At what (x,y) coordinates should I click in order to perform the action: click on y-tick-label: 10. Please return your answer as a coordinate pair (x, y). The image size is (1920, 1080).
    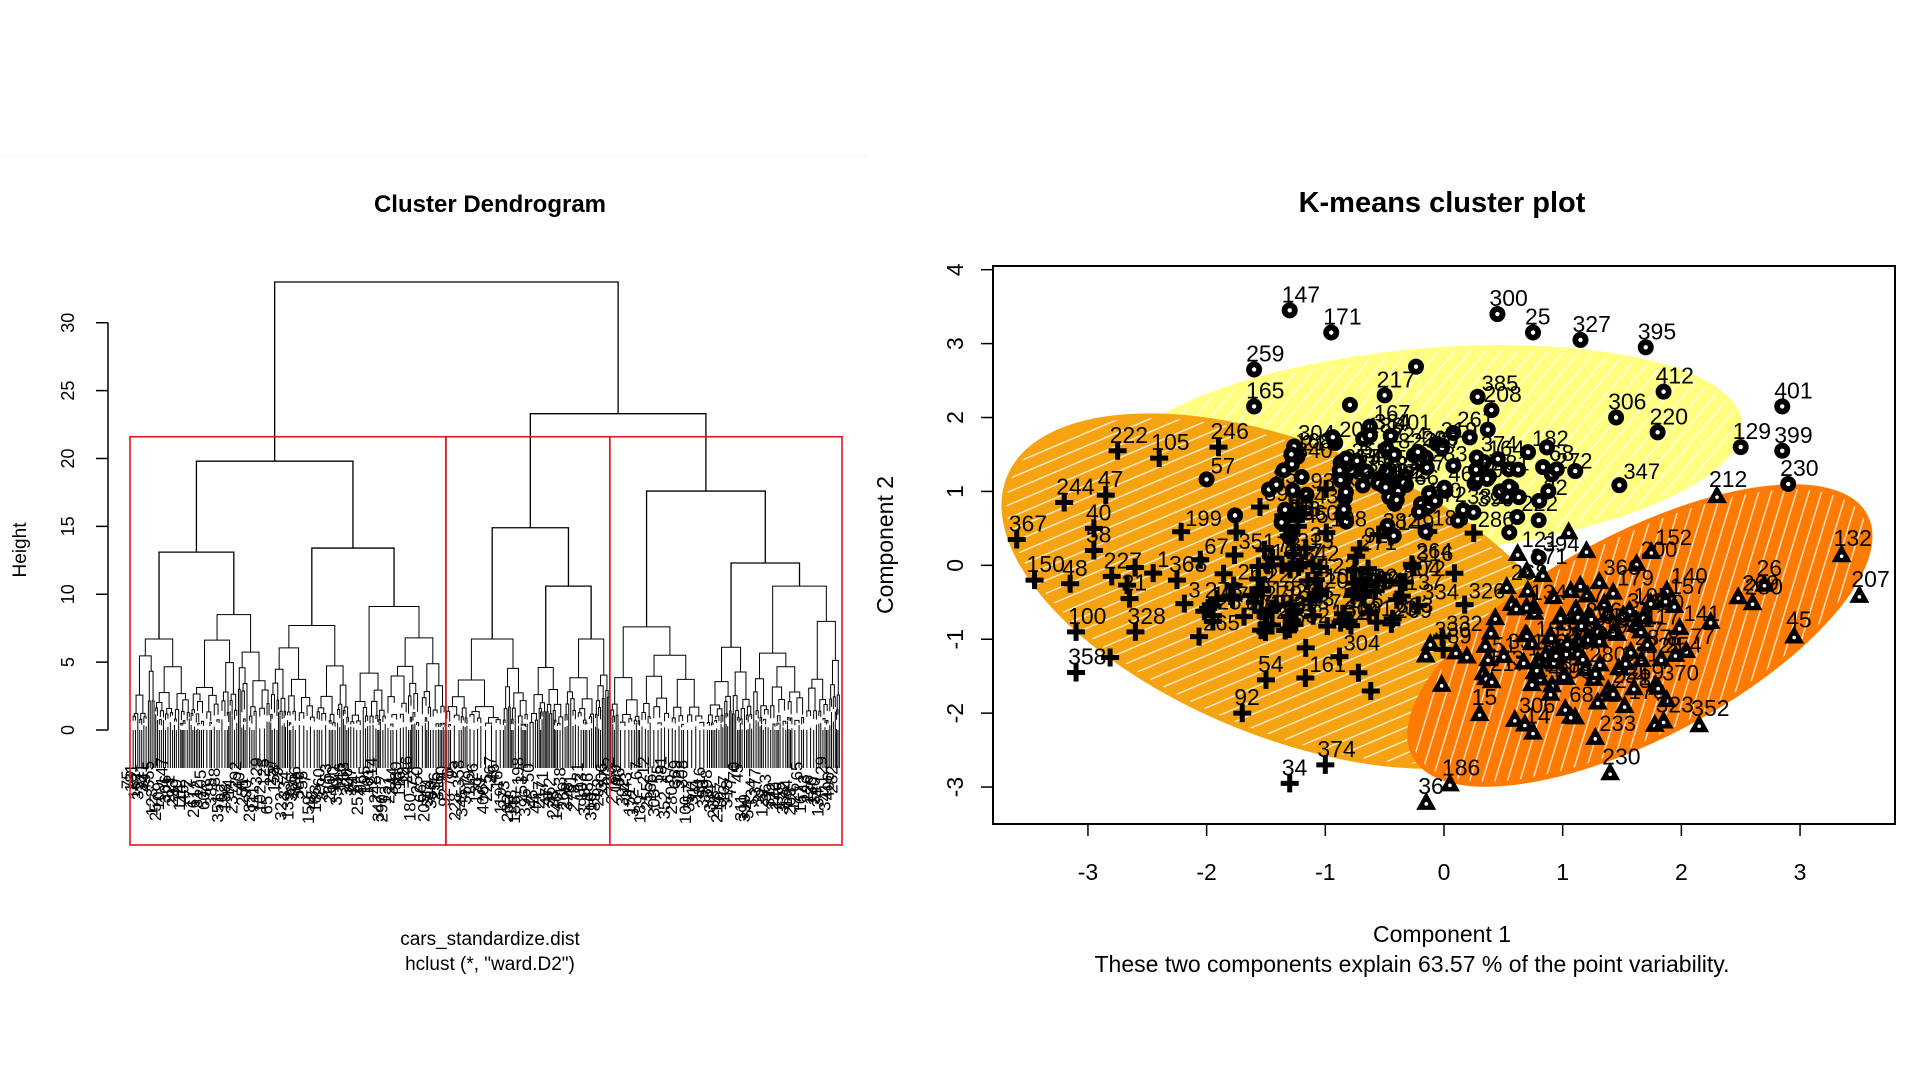
    Looking at the image, I should click on (68, 594).